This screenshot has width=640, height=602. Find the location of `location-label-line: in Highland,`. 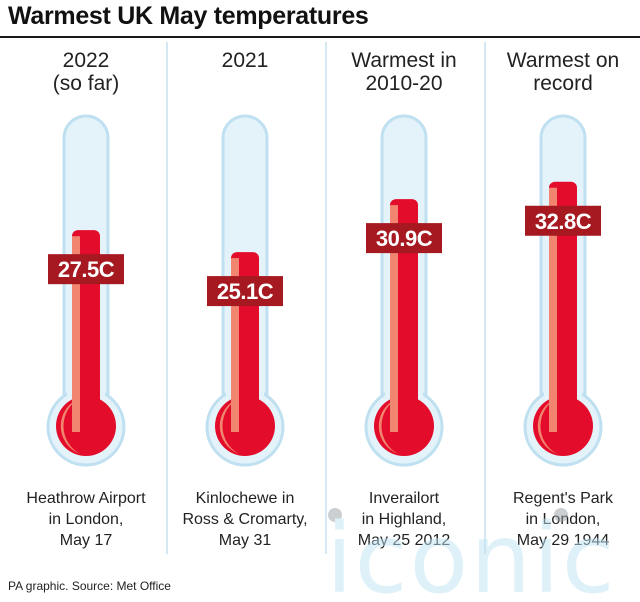

location-label-line: in Highland, is located at coordinates (404, 519).